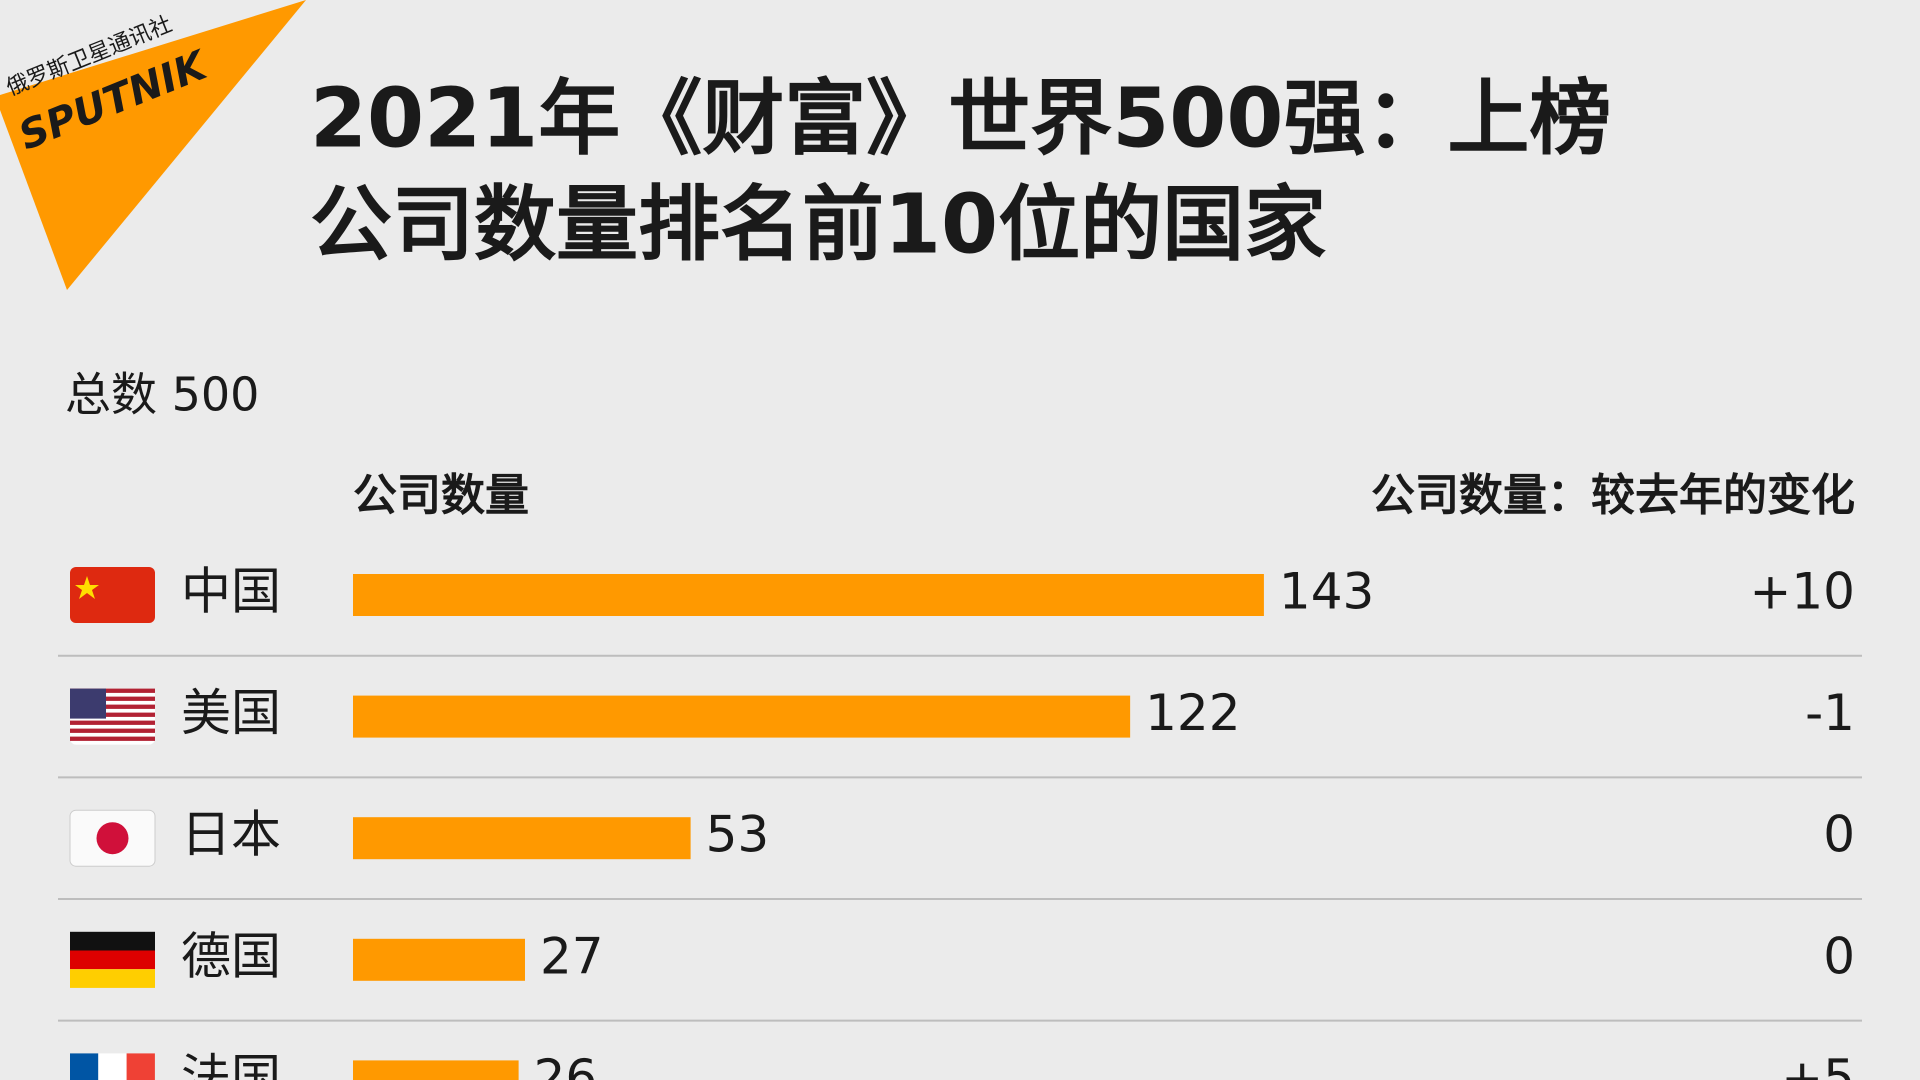 This screenshot has height=1080, width=1920. What do you see at coordinates (231, 835) in the screenshot?
I see `category-label: 日本` at bounding box center [231, 835].